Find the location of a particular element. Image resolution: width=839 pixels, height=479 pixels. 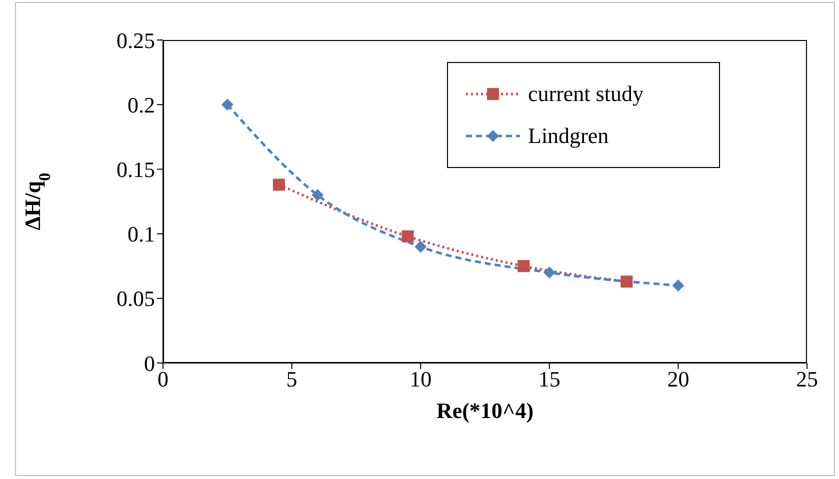

y-tick-label: 0.25 is located at coordinates (135, 40).